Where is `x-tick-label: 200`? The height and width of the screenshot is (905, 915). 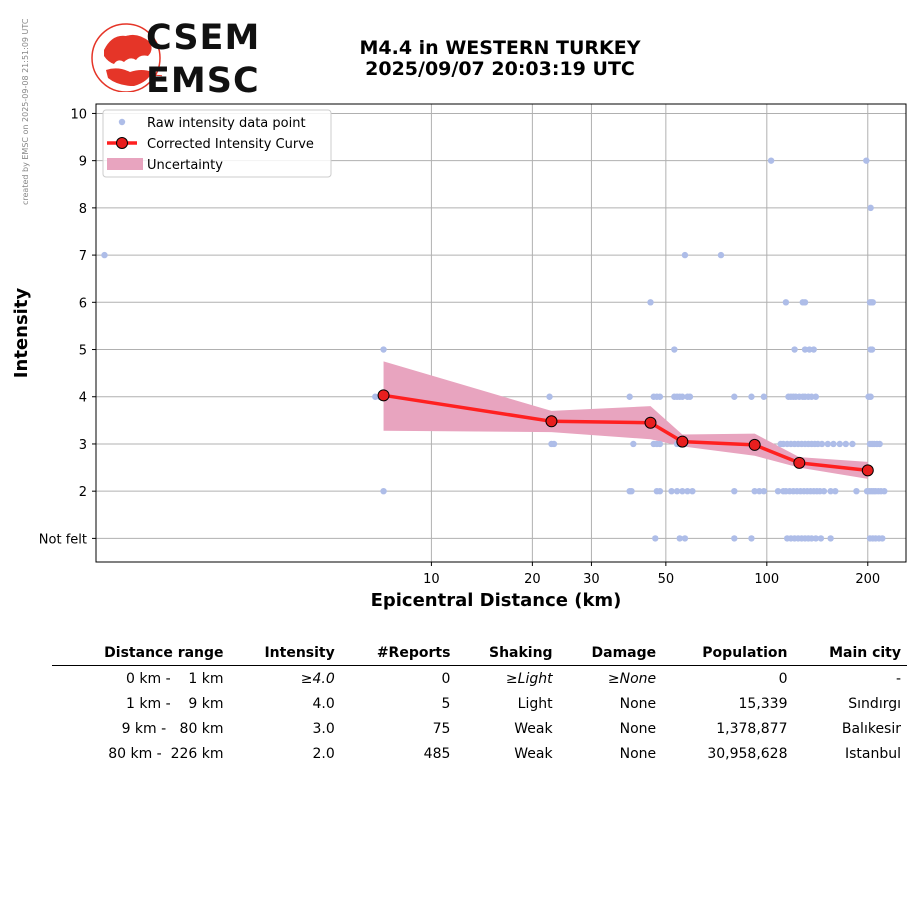
x-tick-label: 200 is located at coordinates (867, 579).